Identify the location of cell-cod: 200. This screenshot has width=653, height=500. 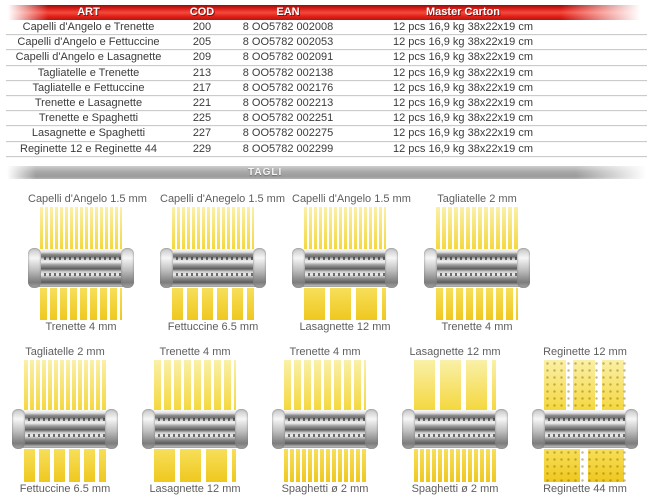
(202, 27).